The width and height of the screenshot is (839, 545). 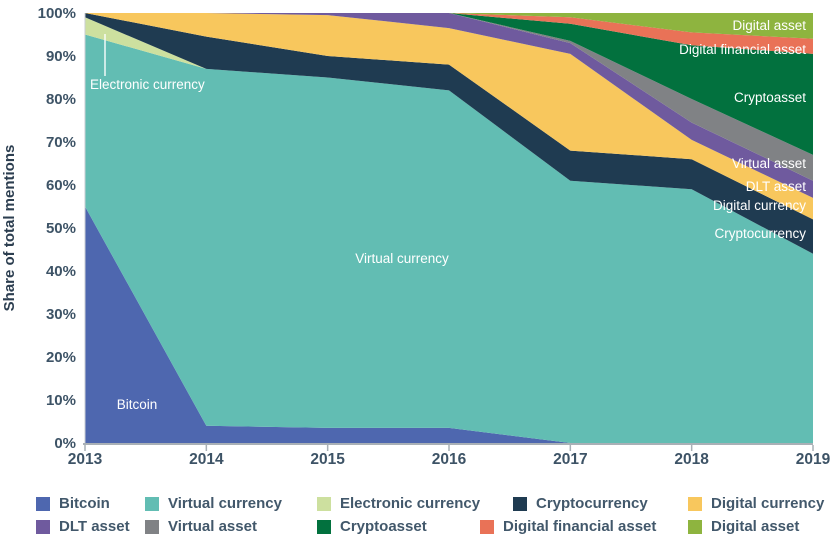 What do you see at coordinates (327, 459) in the screenshot?
I see `x-tick-label: 2015` at bounding box center [327, 459].